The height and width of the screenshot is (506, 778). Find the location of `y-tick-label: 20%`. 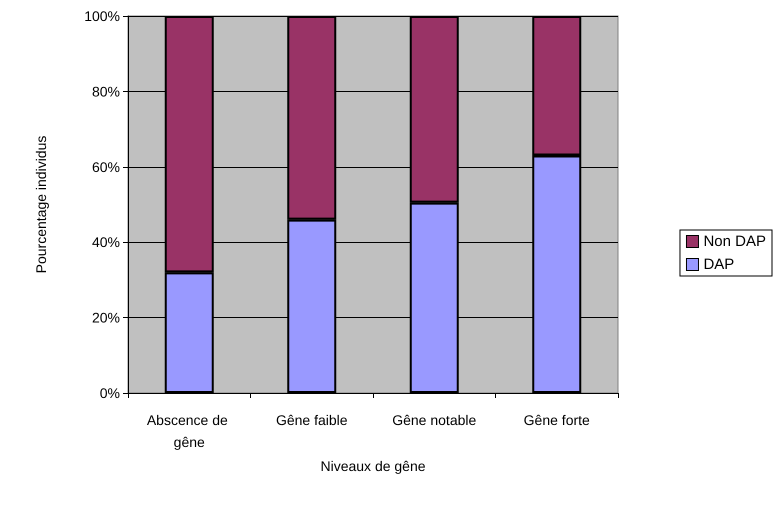

y-tick-label: 20% is located at coordinates (106, 318).